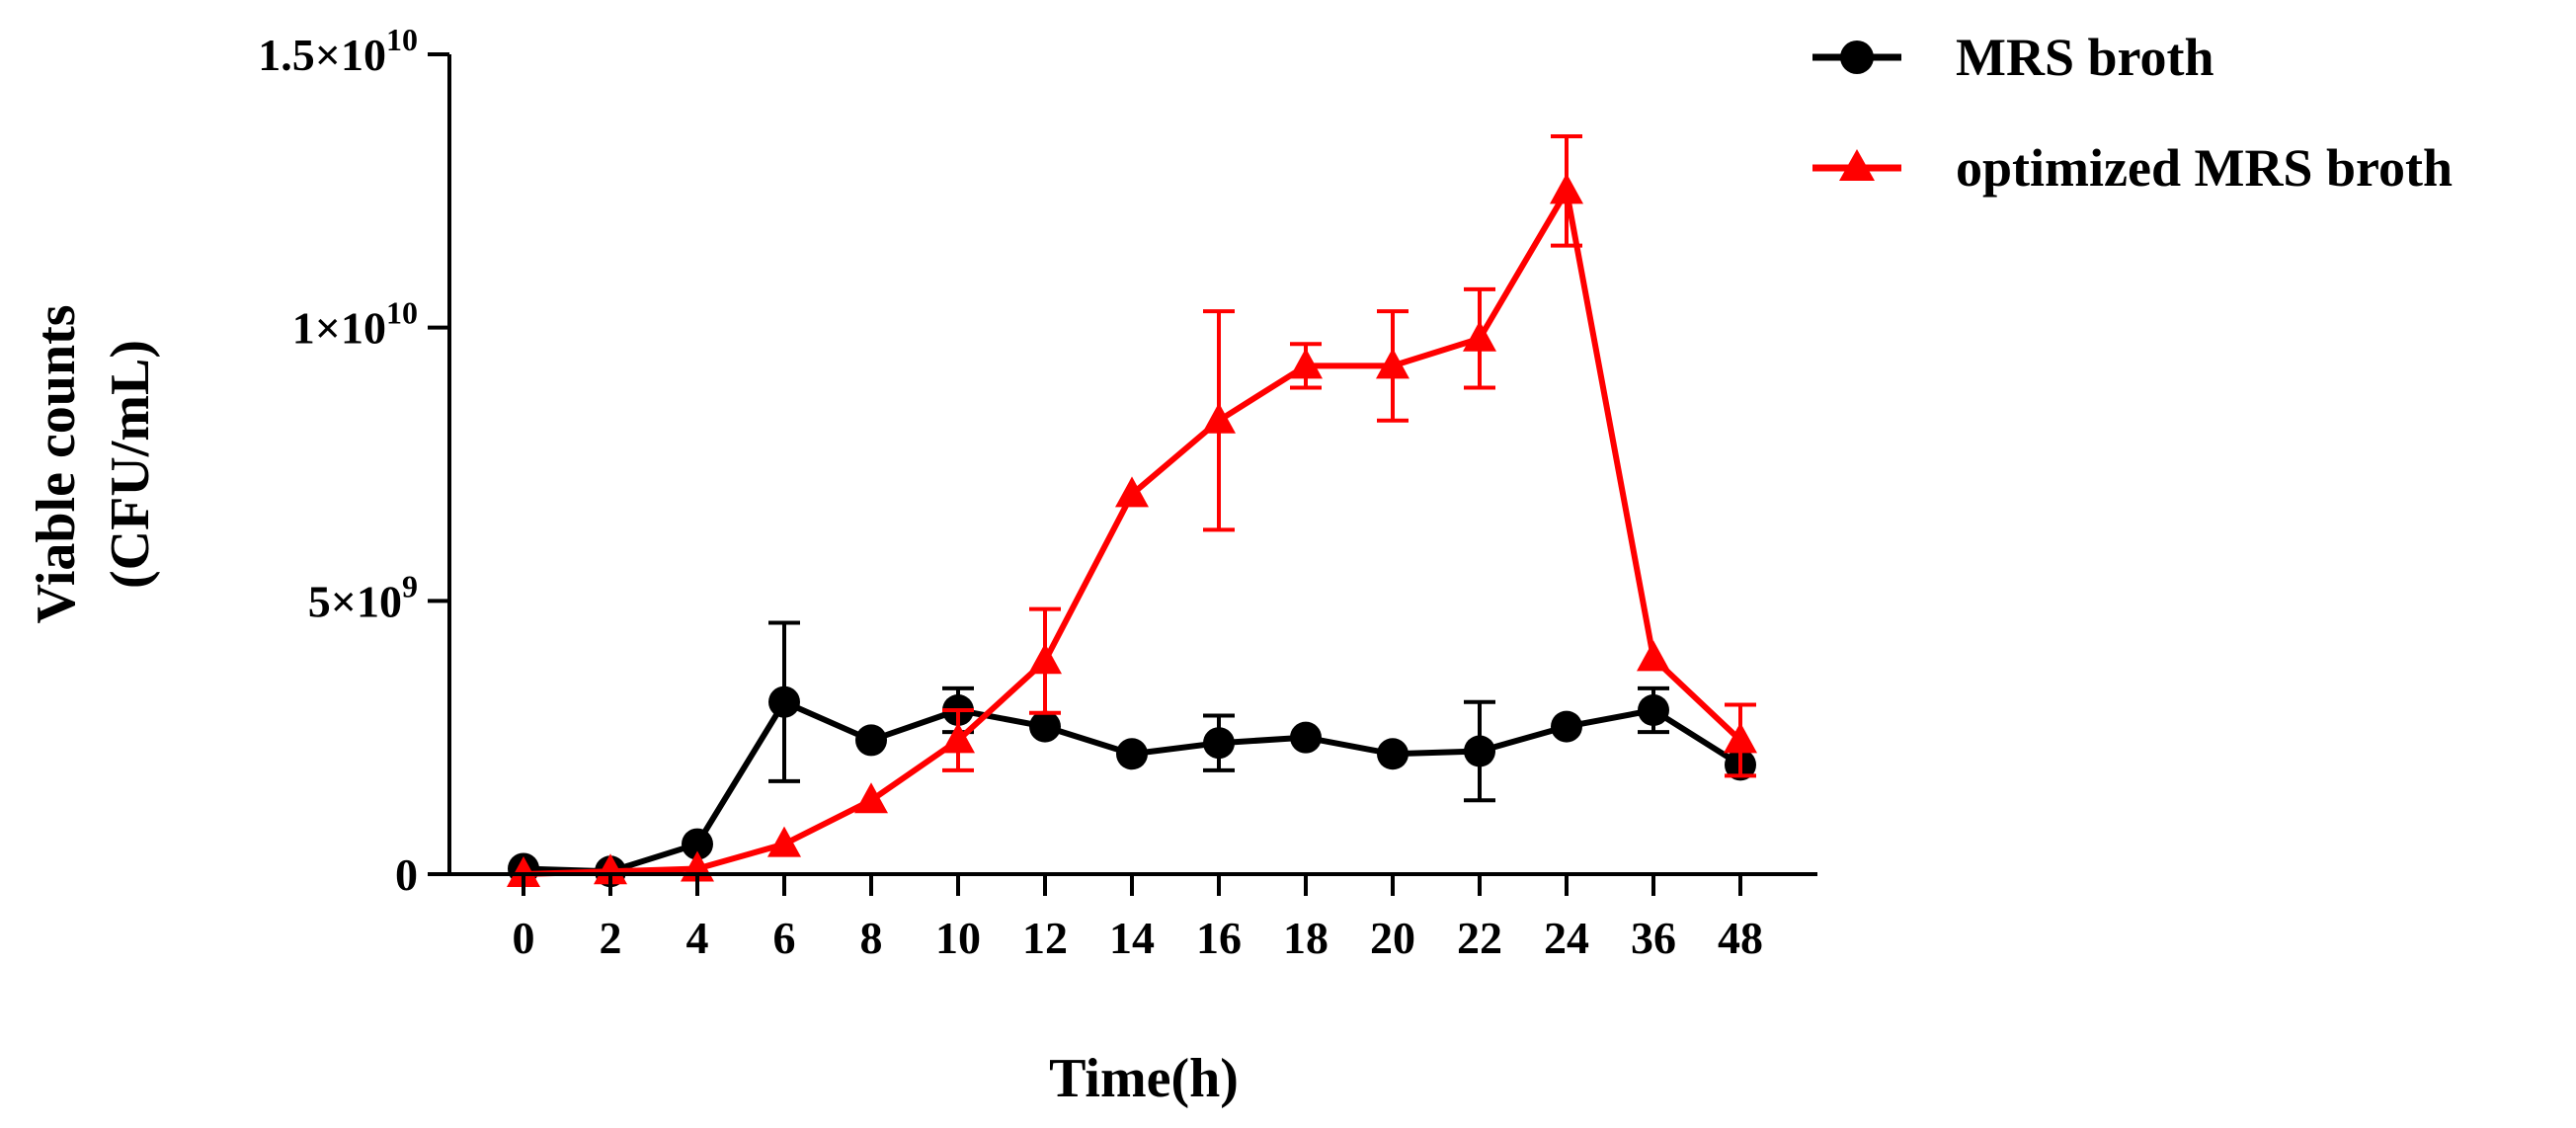  Describe the element at coordinates (697, 938) in the screenshot. I see `x-tick-label: 4` at that location.